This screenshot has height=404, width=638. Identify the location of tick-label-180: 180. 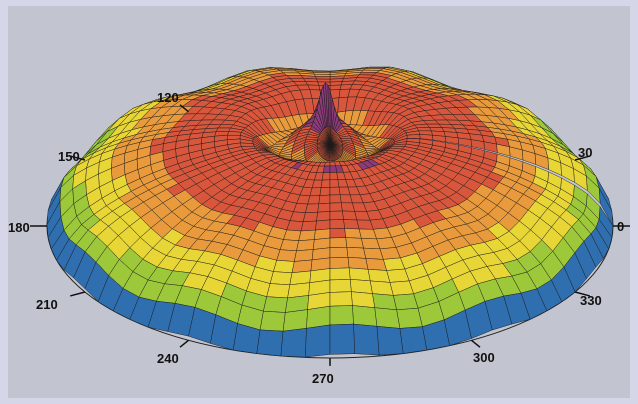
(19, 227).